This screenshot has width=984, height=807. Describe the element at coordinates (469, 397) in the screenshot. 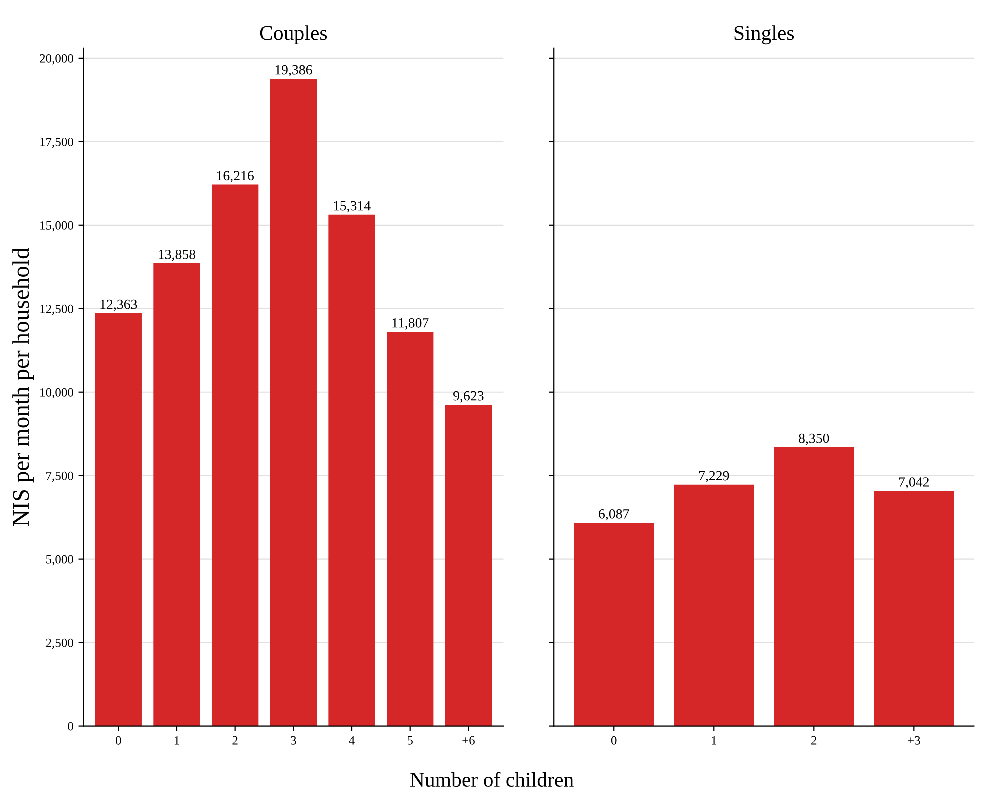

I see `data-label: 9,623` at that location.